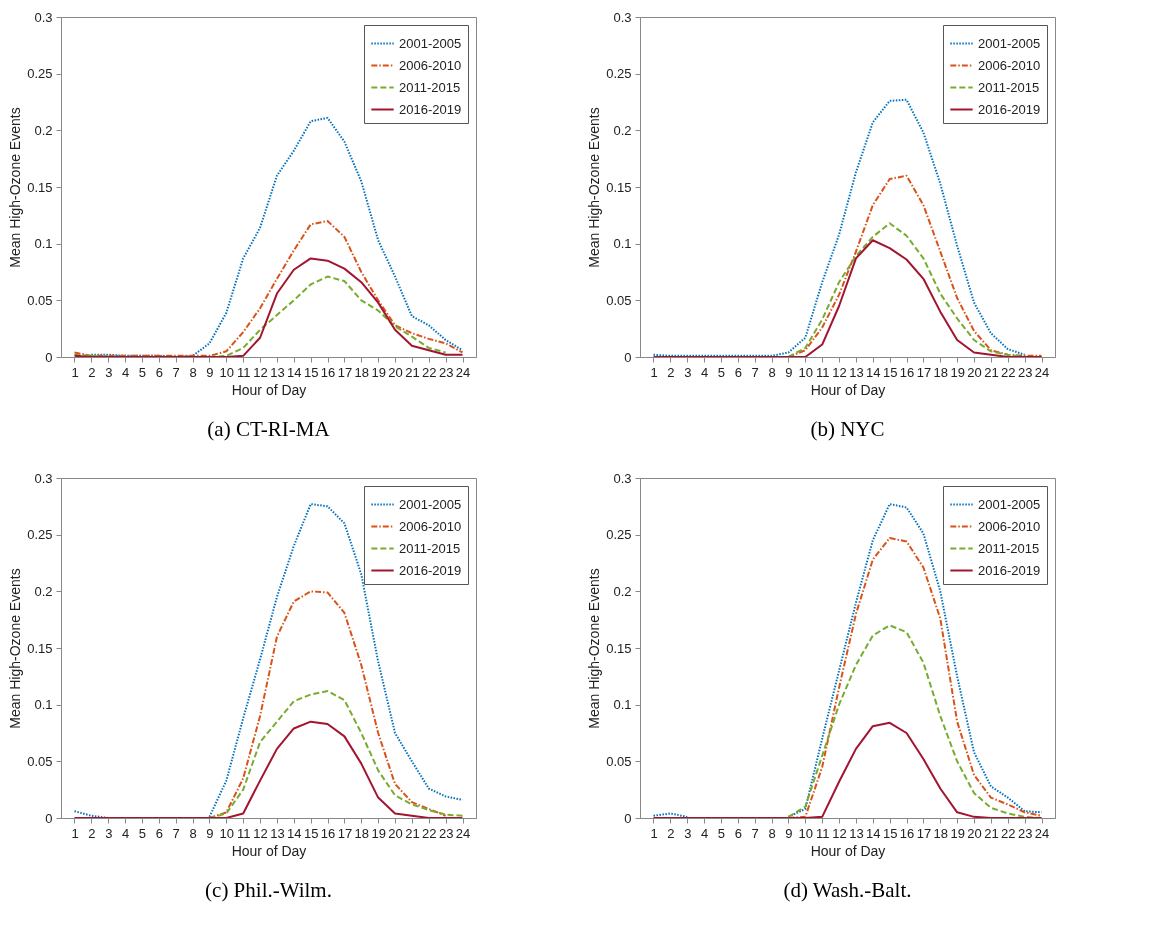 The image size is (1154, 931). Describe the element at coordinates (755, 833) in the screenshot. I see `x-tick-label: 7` at that location.